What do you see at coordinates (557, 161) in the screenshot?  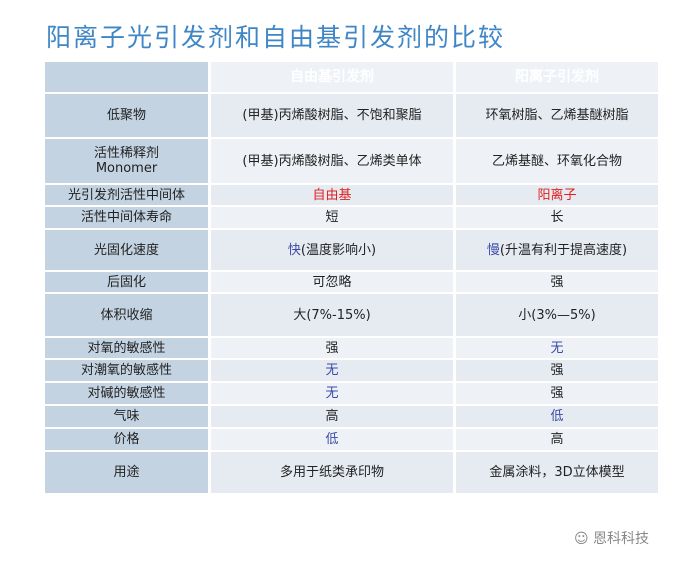 I see `cell-cationic: 乙烯基醚、环氧化合物` at bounding box center [557, 161].